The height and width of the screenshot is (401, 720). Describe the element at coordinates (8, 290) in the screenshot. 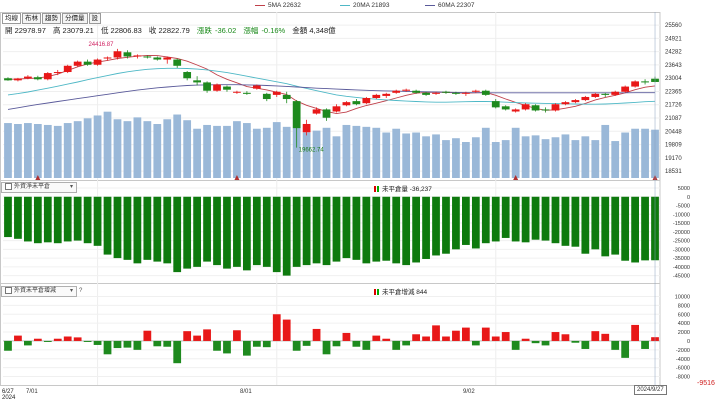

I see `panel3-checkbox` at that location.